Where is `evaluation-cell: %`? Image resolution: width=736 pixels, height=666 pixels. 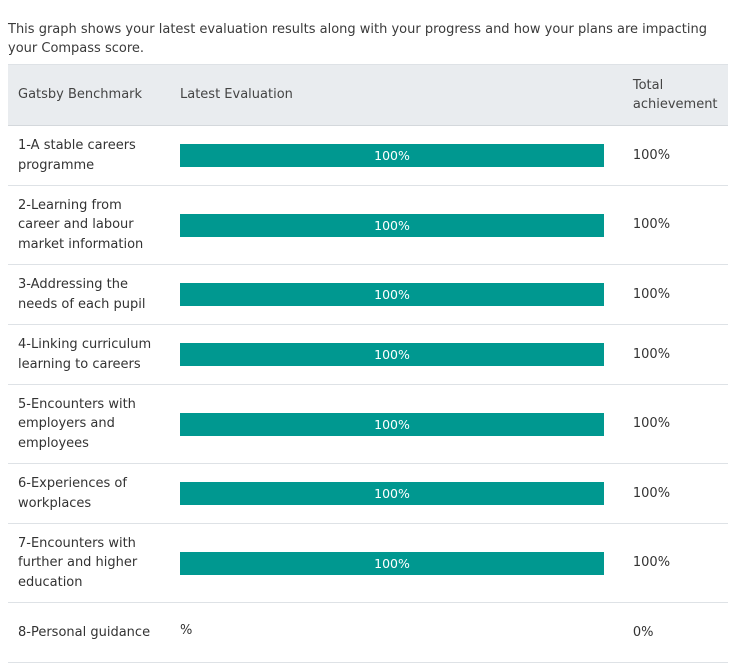 evaluation-cell: % is located at coordinates (394, 632).